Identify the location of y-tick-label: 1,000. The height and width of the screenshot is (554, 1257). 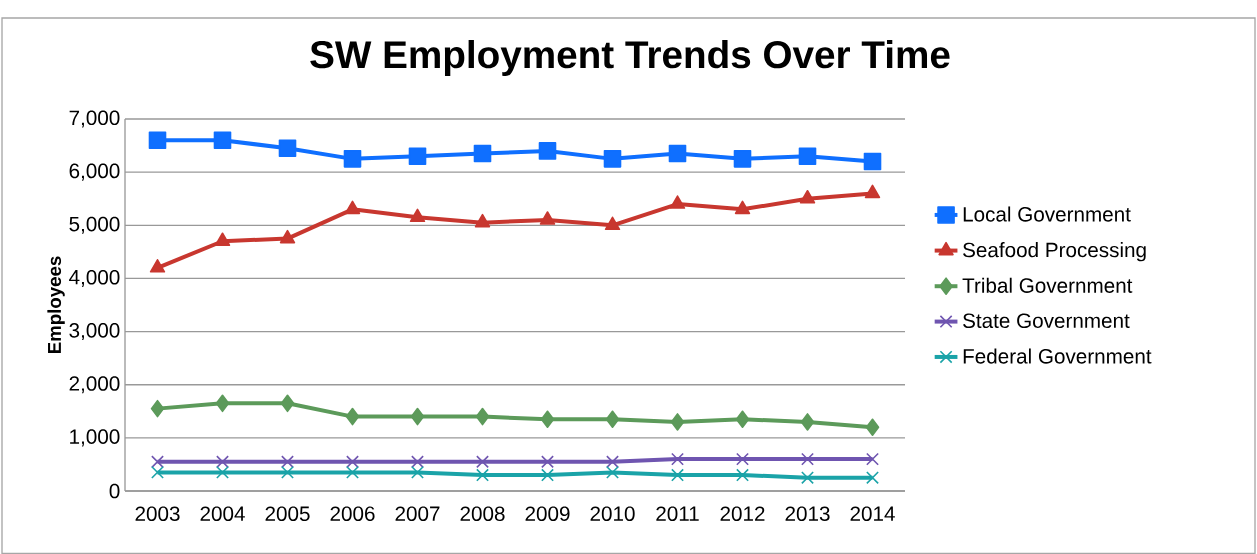
(95, 438).